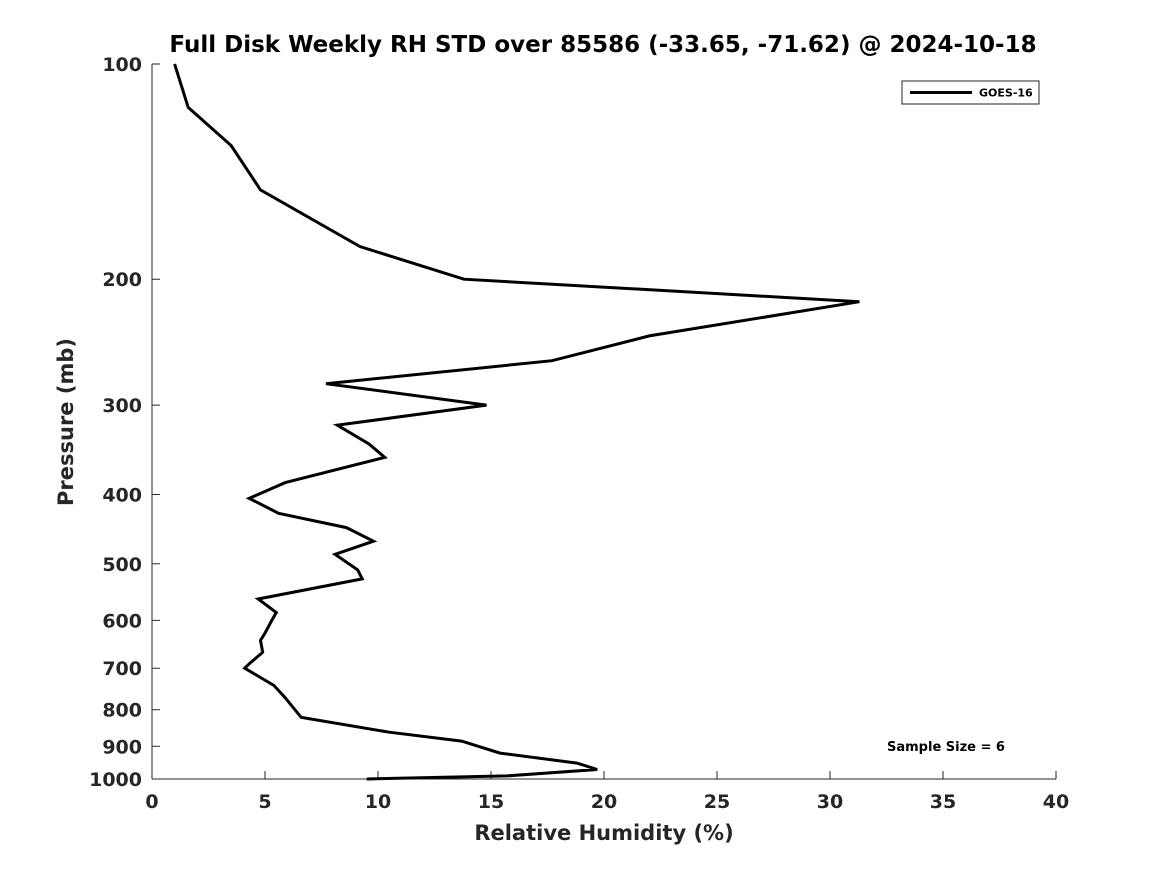 The height and width of the screenshot is (875, 1167). I want to click on x-tick-label: 25, so click(717, 802).